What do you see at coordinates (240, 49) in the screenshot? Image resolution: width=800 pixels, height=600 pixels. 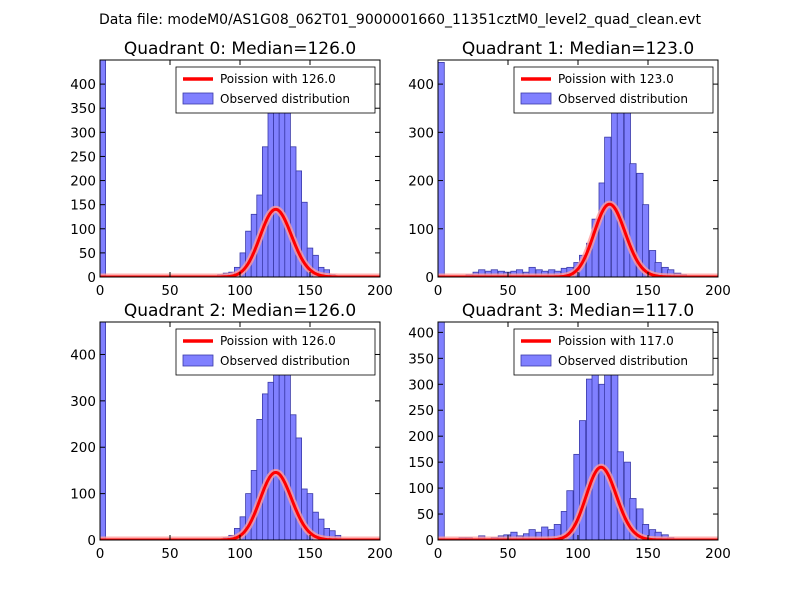 I see `panel-title: Quadrant 0: Median=126.0` at bounding box center [240, 49].